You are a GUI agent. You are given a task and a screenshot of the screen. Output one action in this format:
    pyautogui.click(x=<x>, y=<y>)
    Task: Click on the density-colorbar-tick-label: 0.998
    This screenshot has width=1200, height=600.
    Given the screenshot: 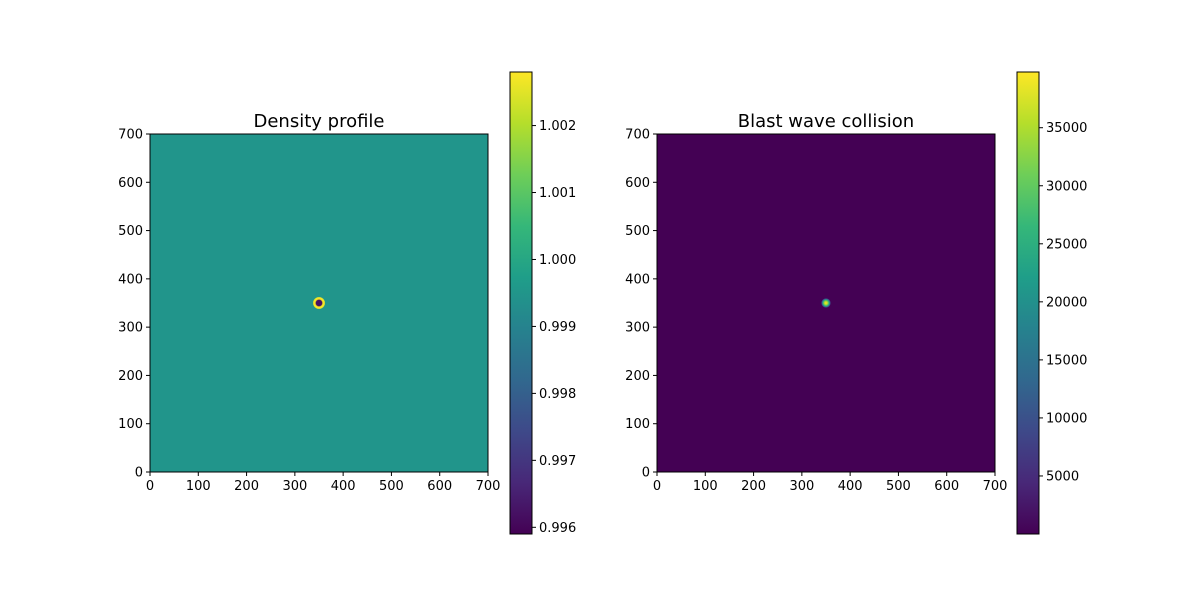 What is the action you would take?
    pyautogui.click(x=557, y=394)
    